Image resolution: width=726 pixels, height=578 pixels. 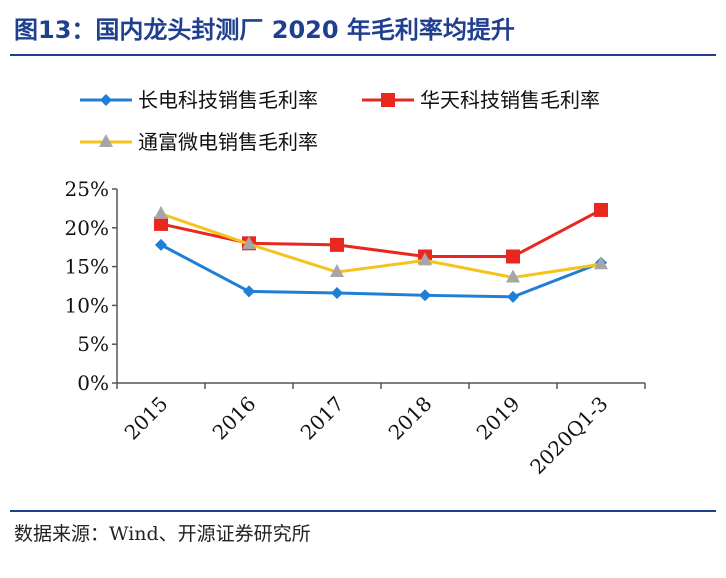 What do you see at coordinates (234, 418) in the screenshot?
I see `x-tick-label: 2016` at bounding box center [234, 418].